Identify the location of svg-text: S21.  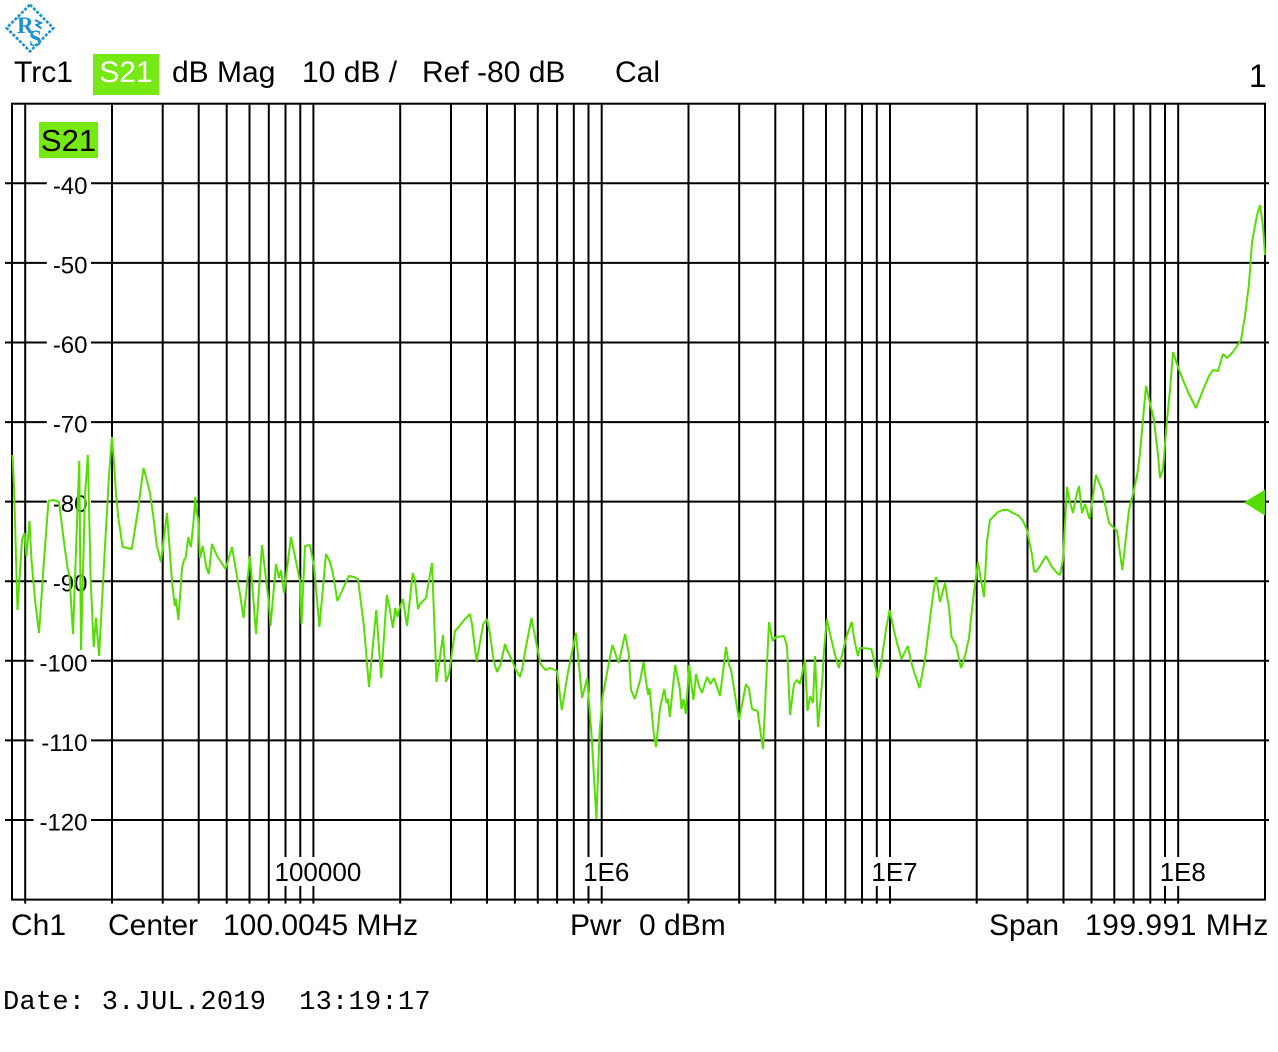
(68, 140).